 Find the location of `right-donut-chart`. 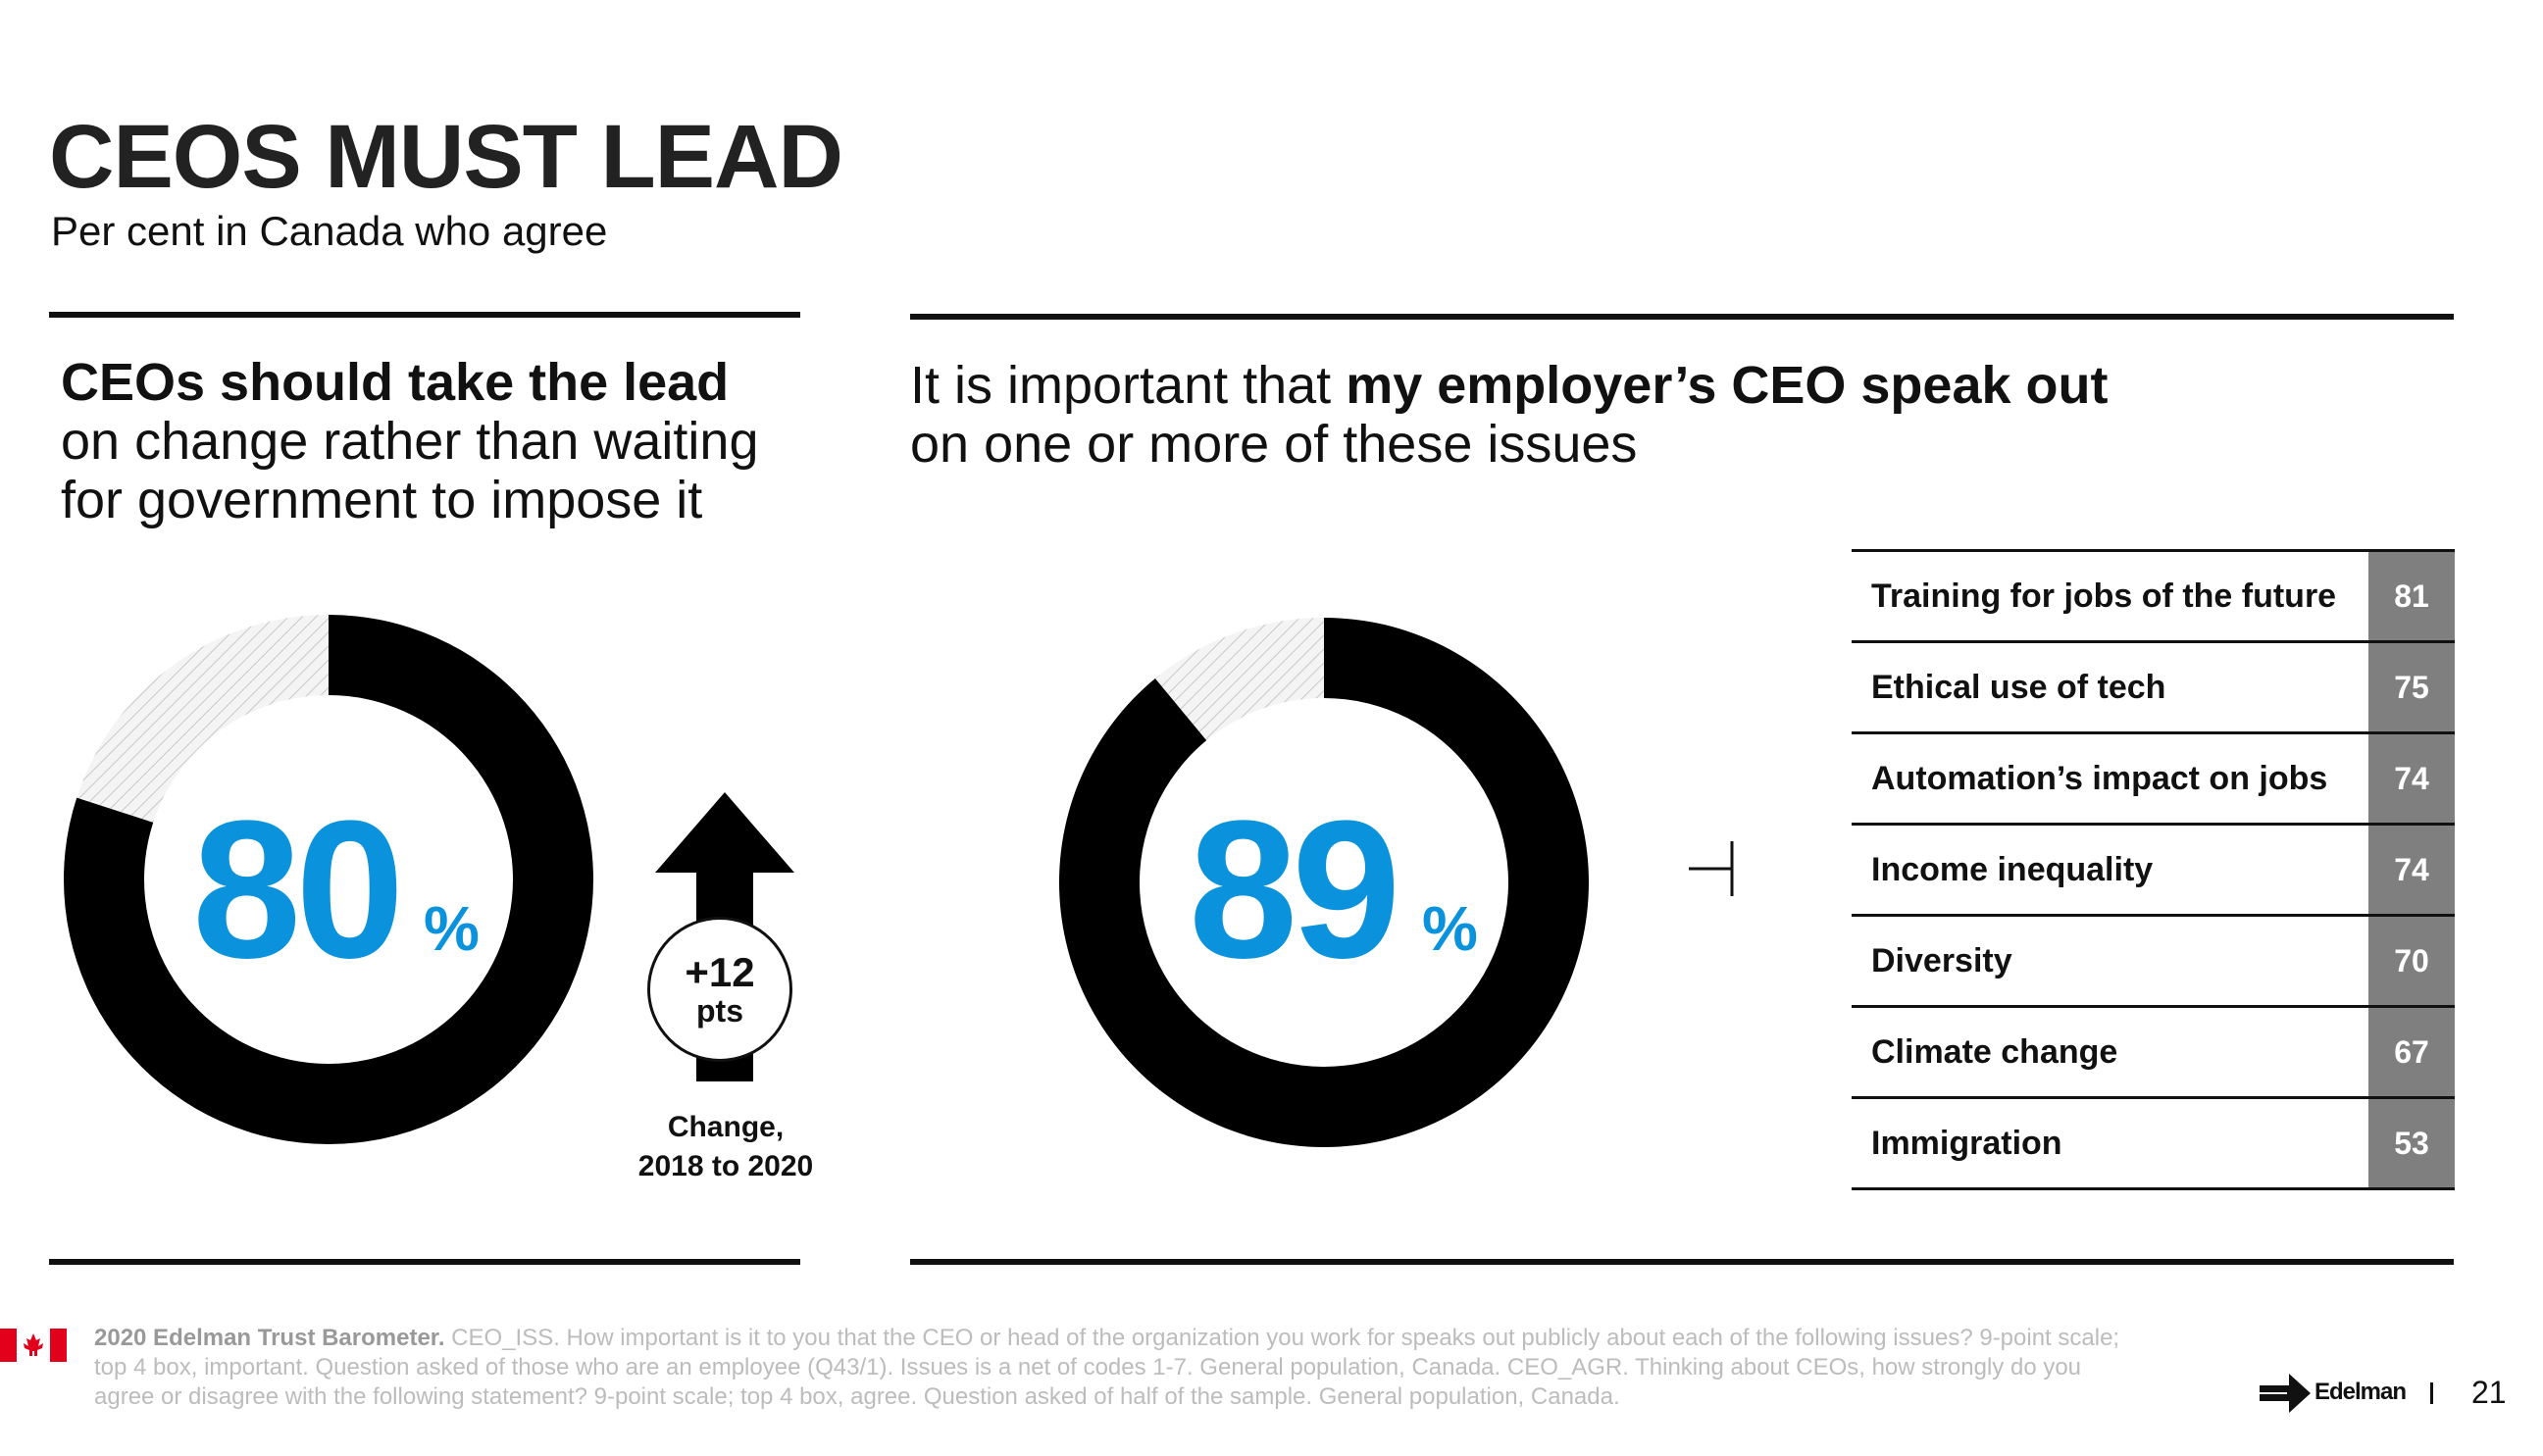

right-donut-chart is located at coordinates (1324, 882).